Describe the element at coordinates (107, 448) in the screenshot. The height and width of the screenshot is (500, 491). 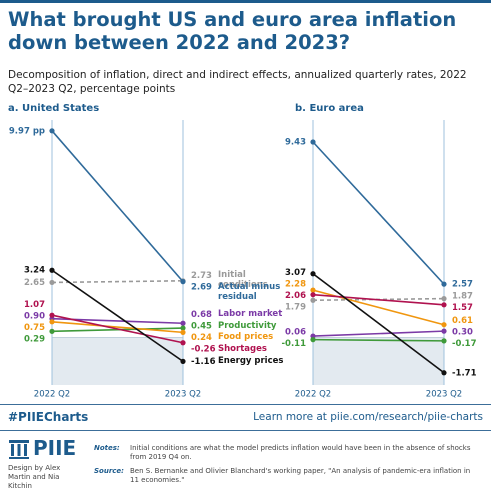
I see `notes-label: Notes:` at that location.